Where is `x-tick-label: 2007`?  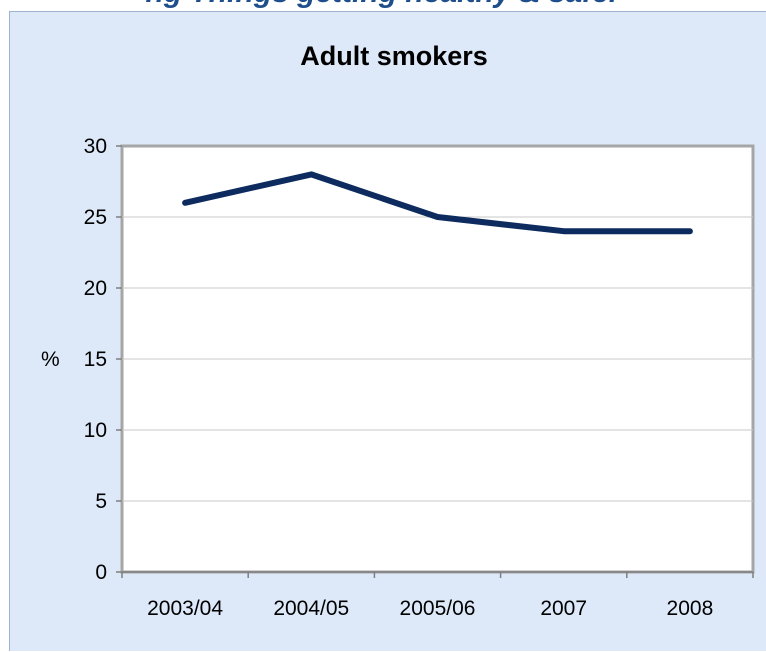
x-tick-label: 2007 is located at coordinates (563, 608).